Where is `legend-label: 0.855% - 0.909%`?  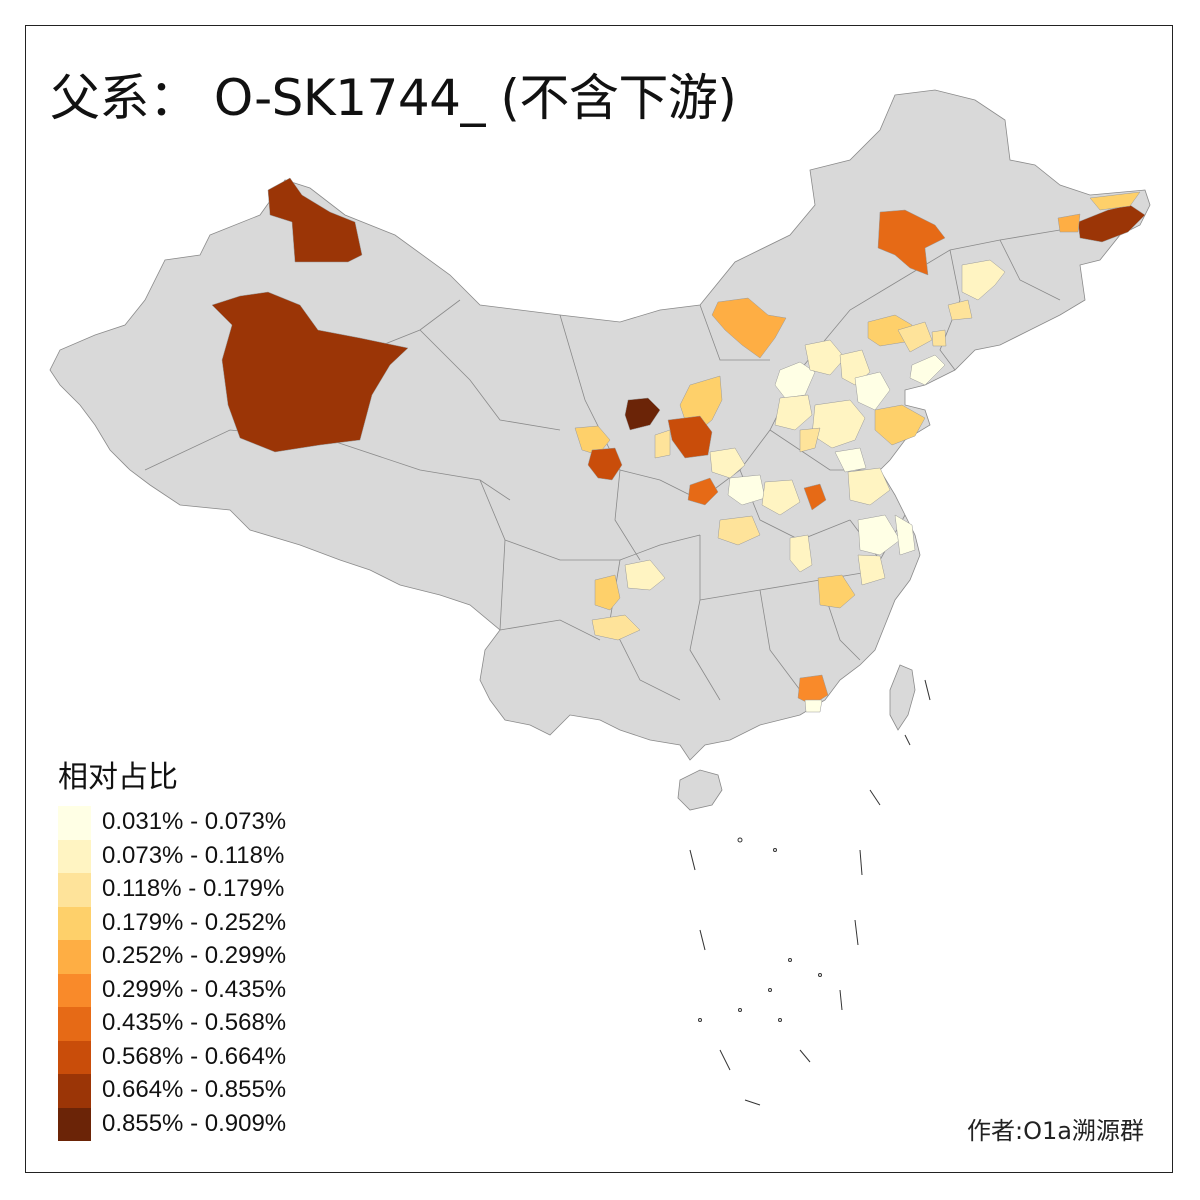
legend-label: 0.855% - 0.909% is located at coordinates (194, 1123).